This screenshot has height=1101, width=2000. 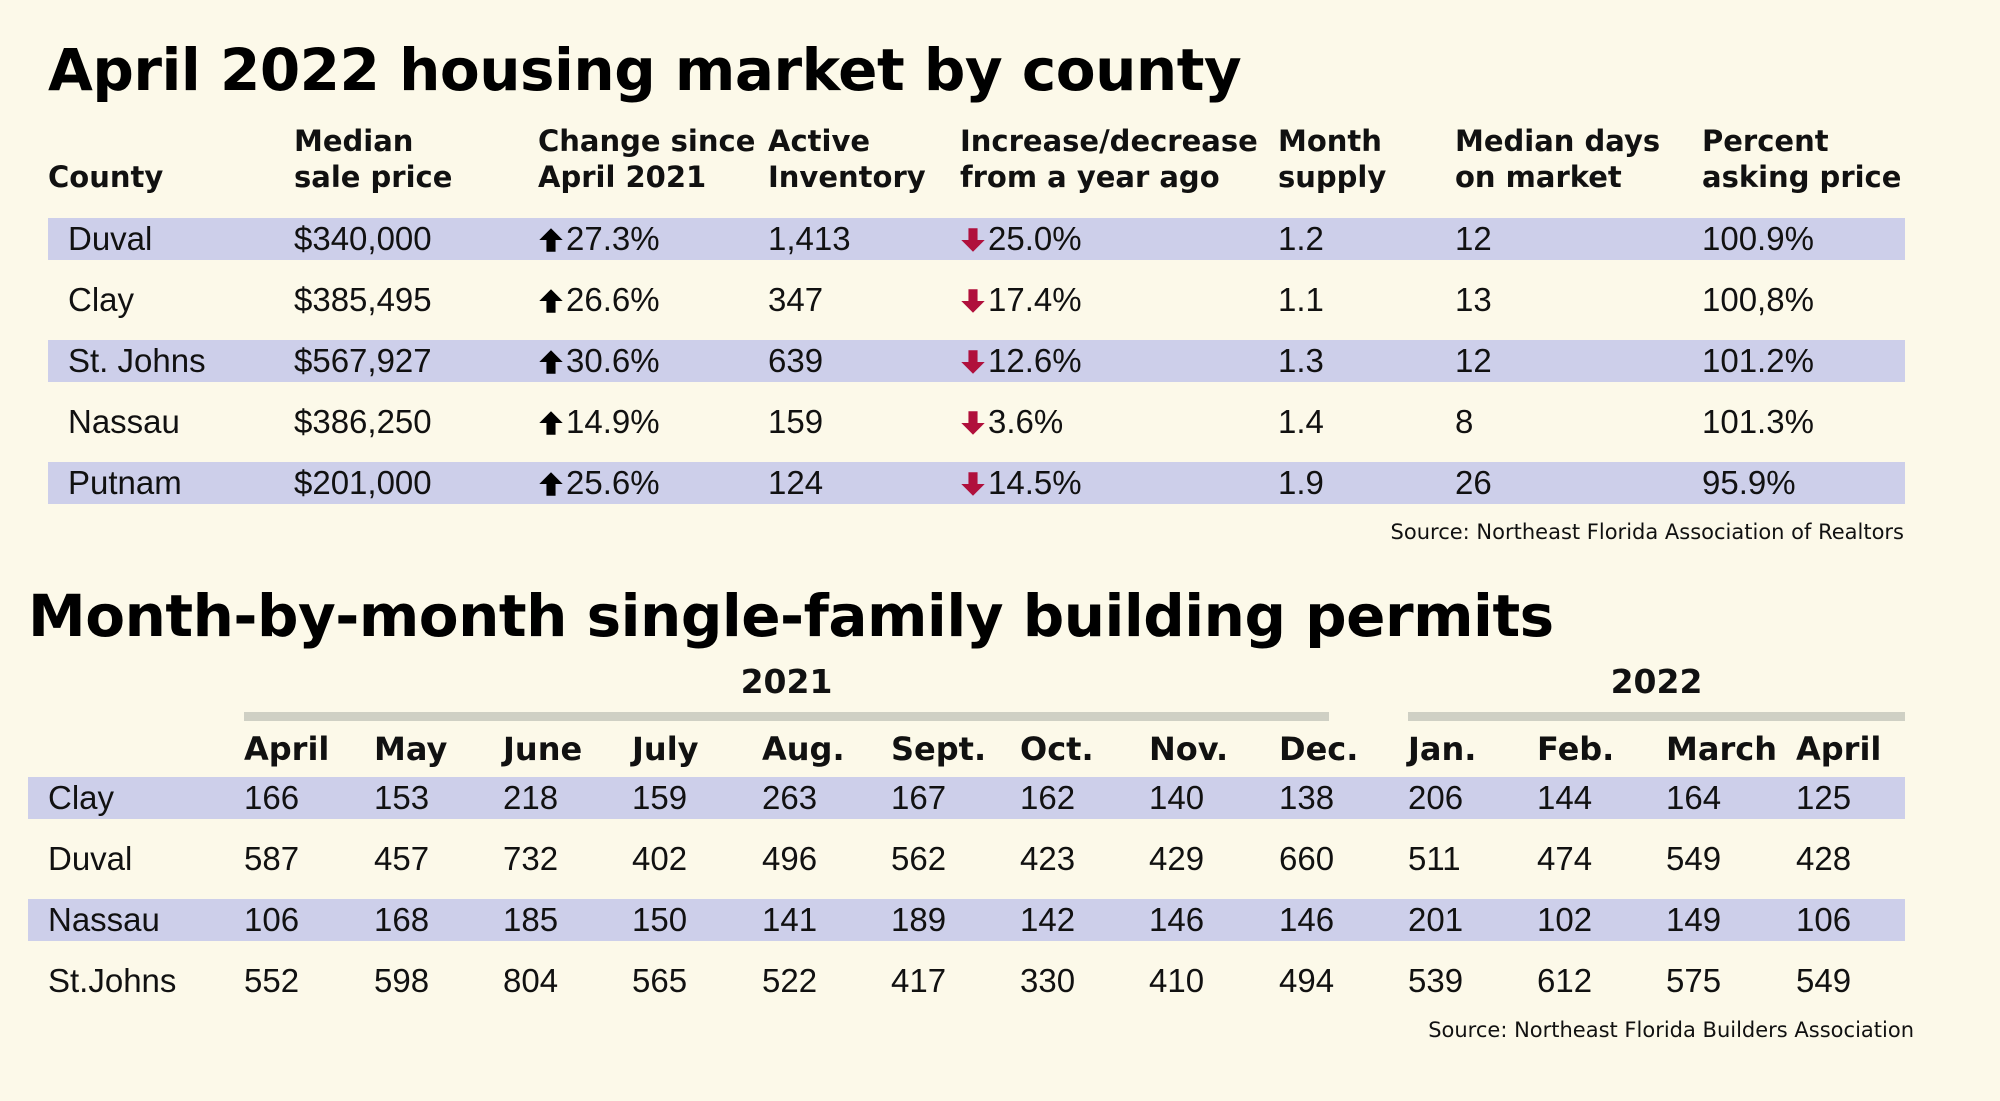 What do you see at coordinates (1436, 797) in the screenshot?
I see `permit-value: 206` at bounding box center [1436, 797].